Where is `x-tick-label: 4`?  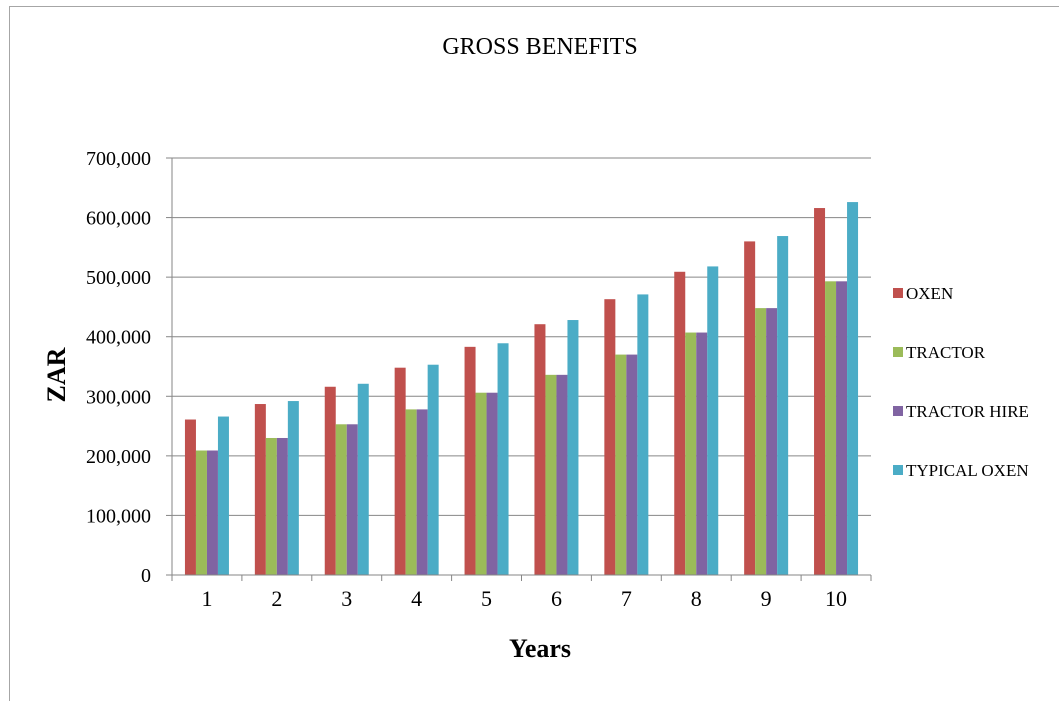
x-tick-label: 4 is located at coordinates (416, 598).